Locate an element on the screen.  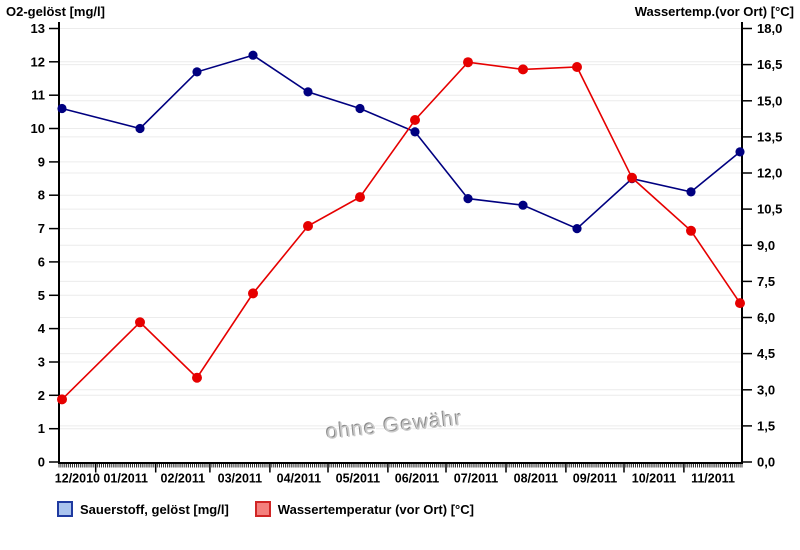
svg-text: 15,0 is located at coordinates (769, 100).